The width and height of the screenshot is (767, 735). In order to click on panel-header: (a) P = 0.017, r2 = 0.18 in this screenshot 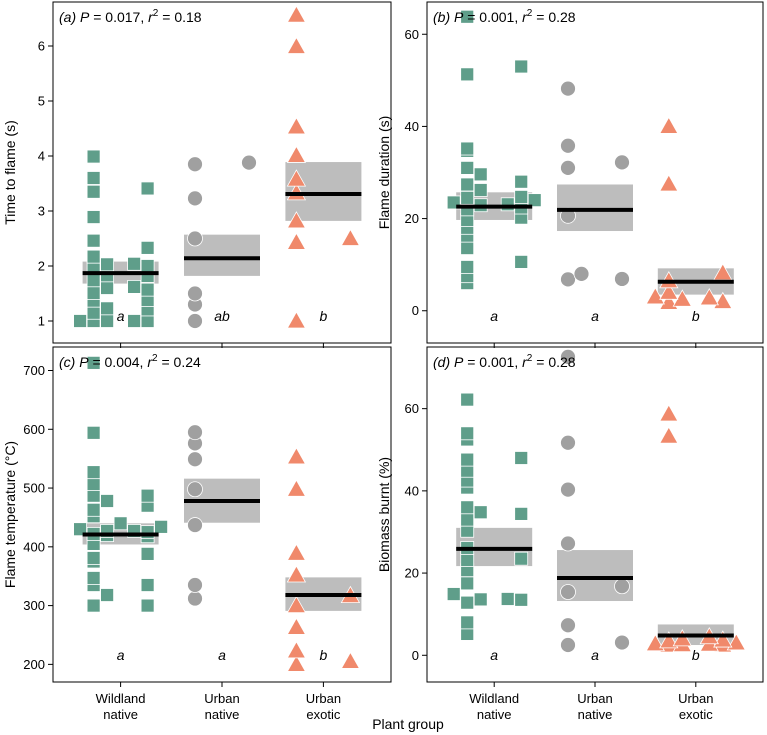, I will do `click(130, 16)`.